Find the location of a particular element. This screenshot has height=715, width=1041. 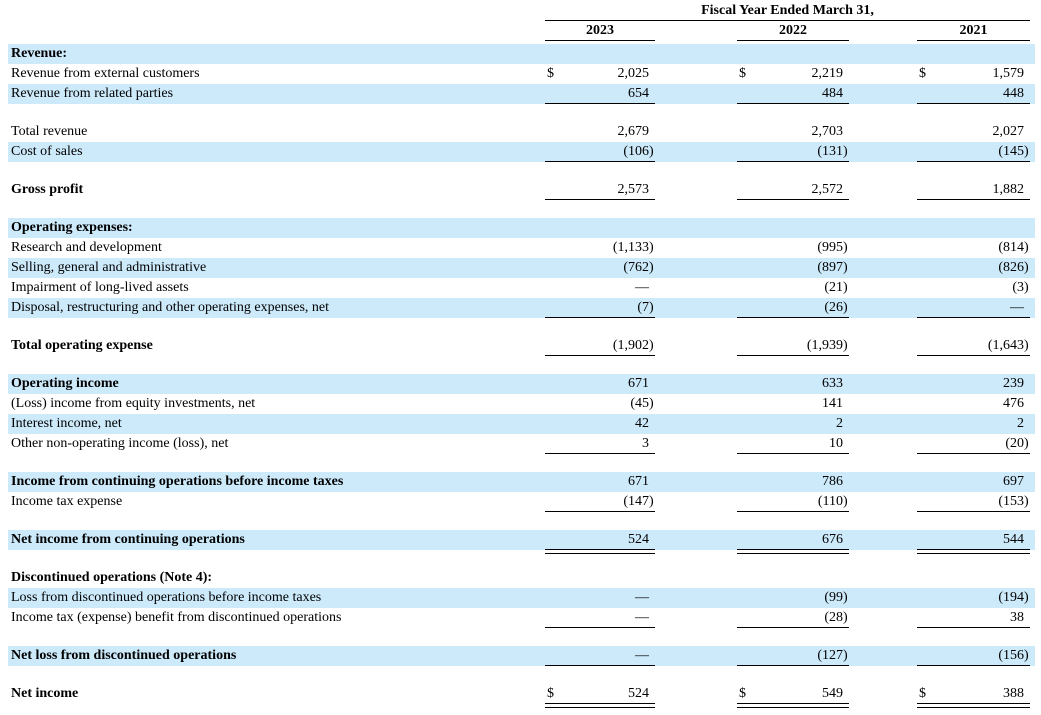

value-cell-2022: 786 is located at coordinates (793, 482).